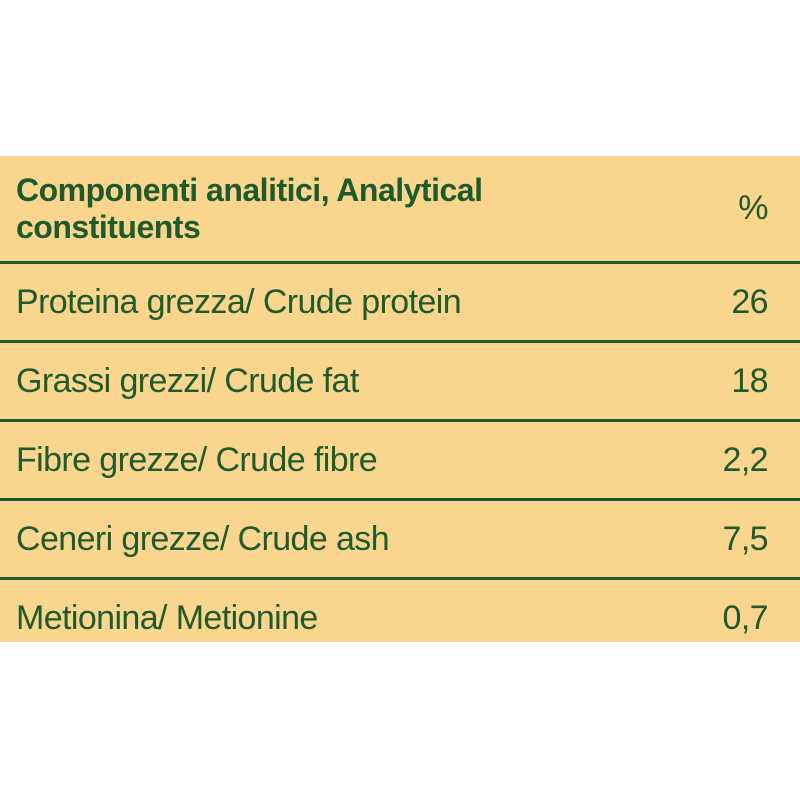  I want to click on table-row: Metionina/ Metionine 0,7, so click(400, 618).